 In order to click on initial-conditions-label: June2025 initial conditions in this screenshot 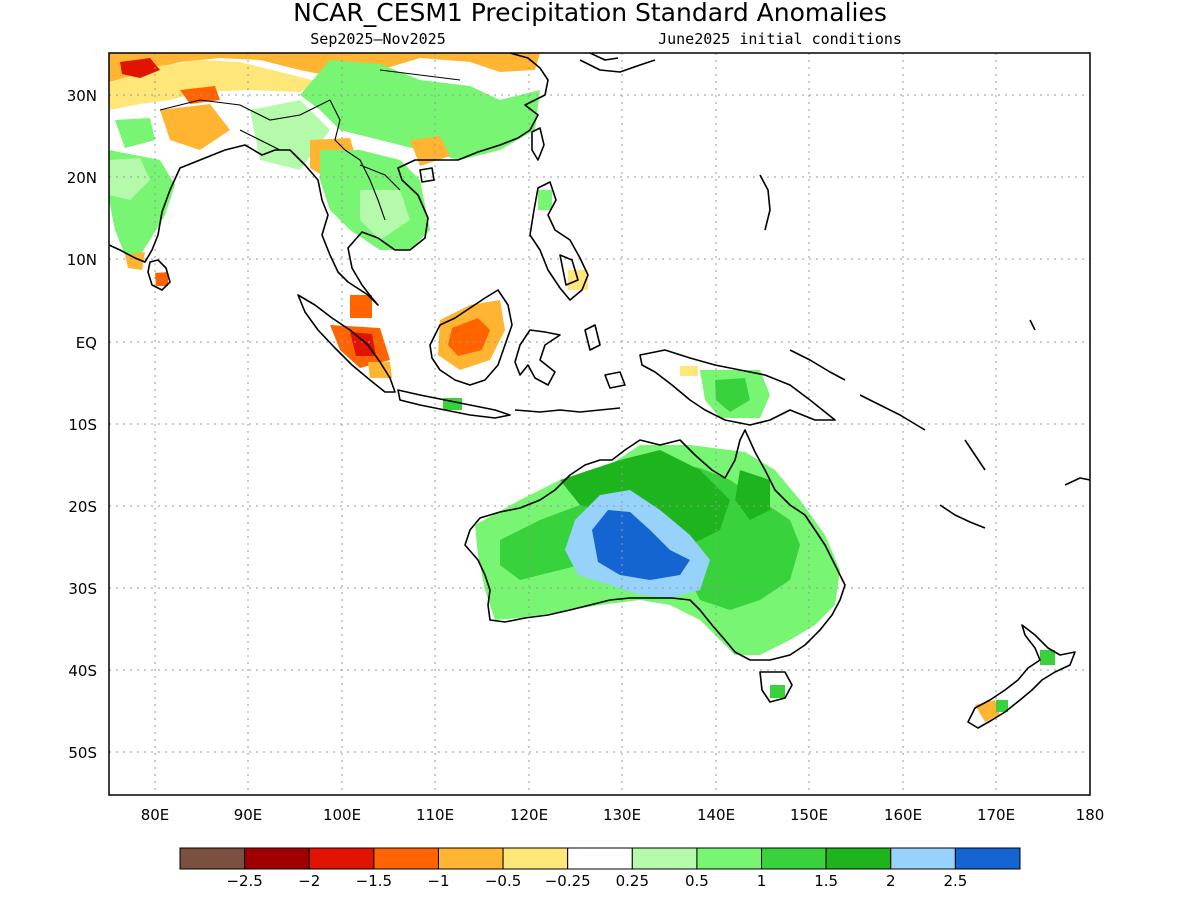, I will do `click(780, 39)`.